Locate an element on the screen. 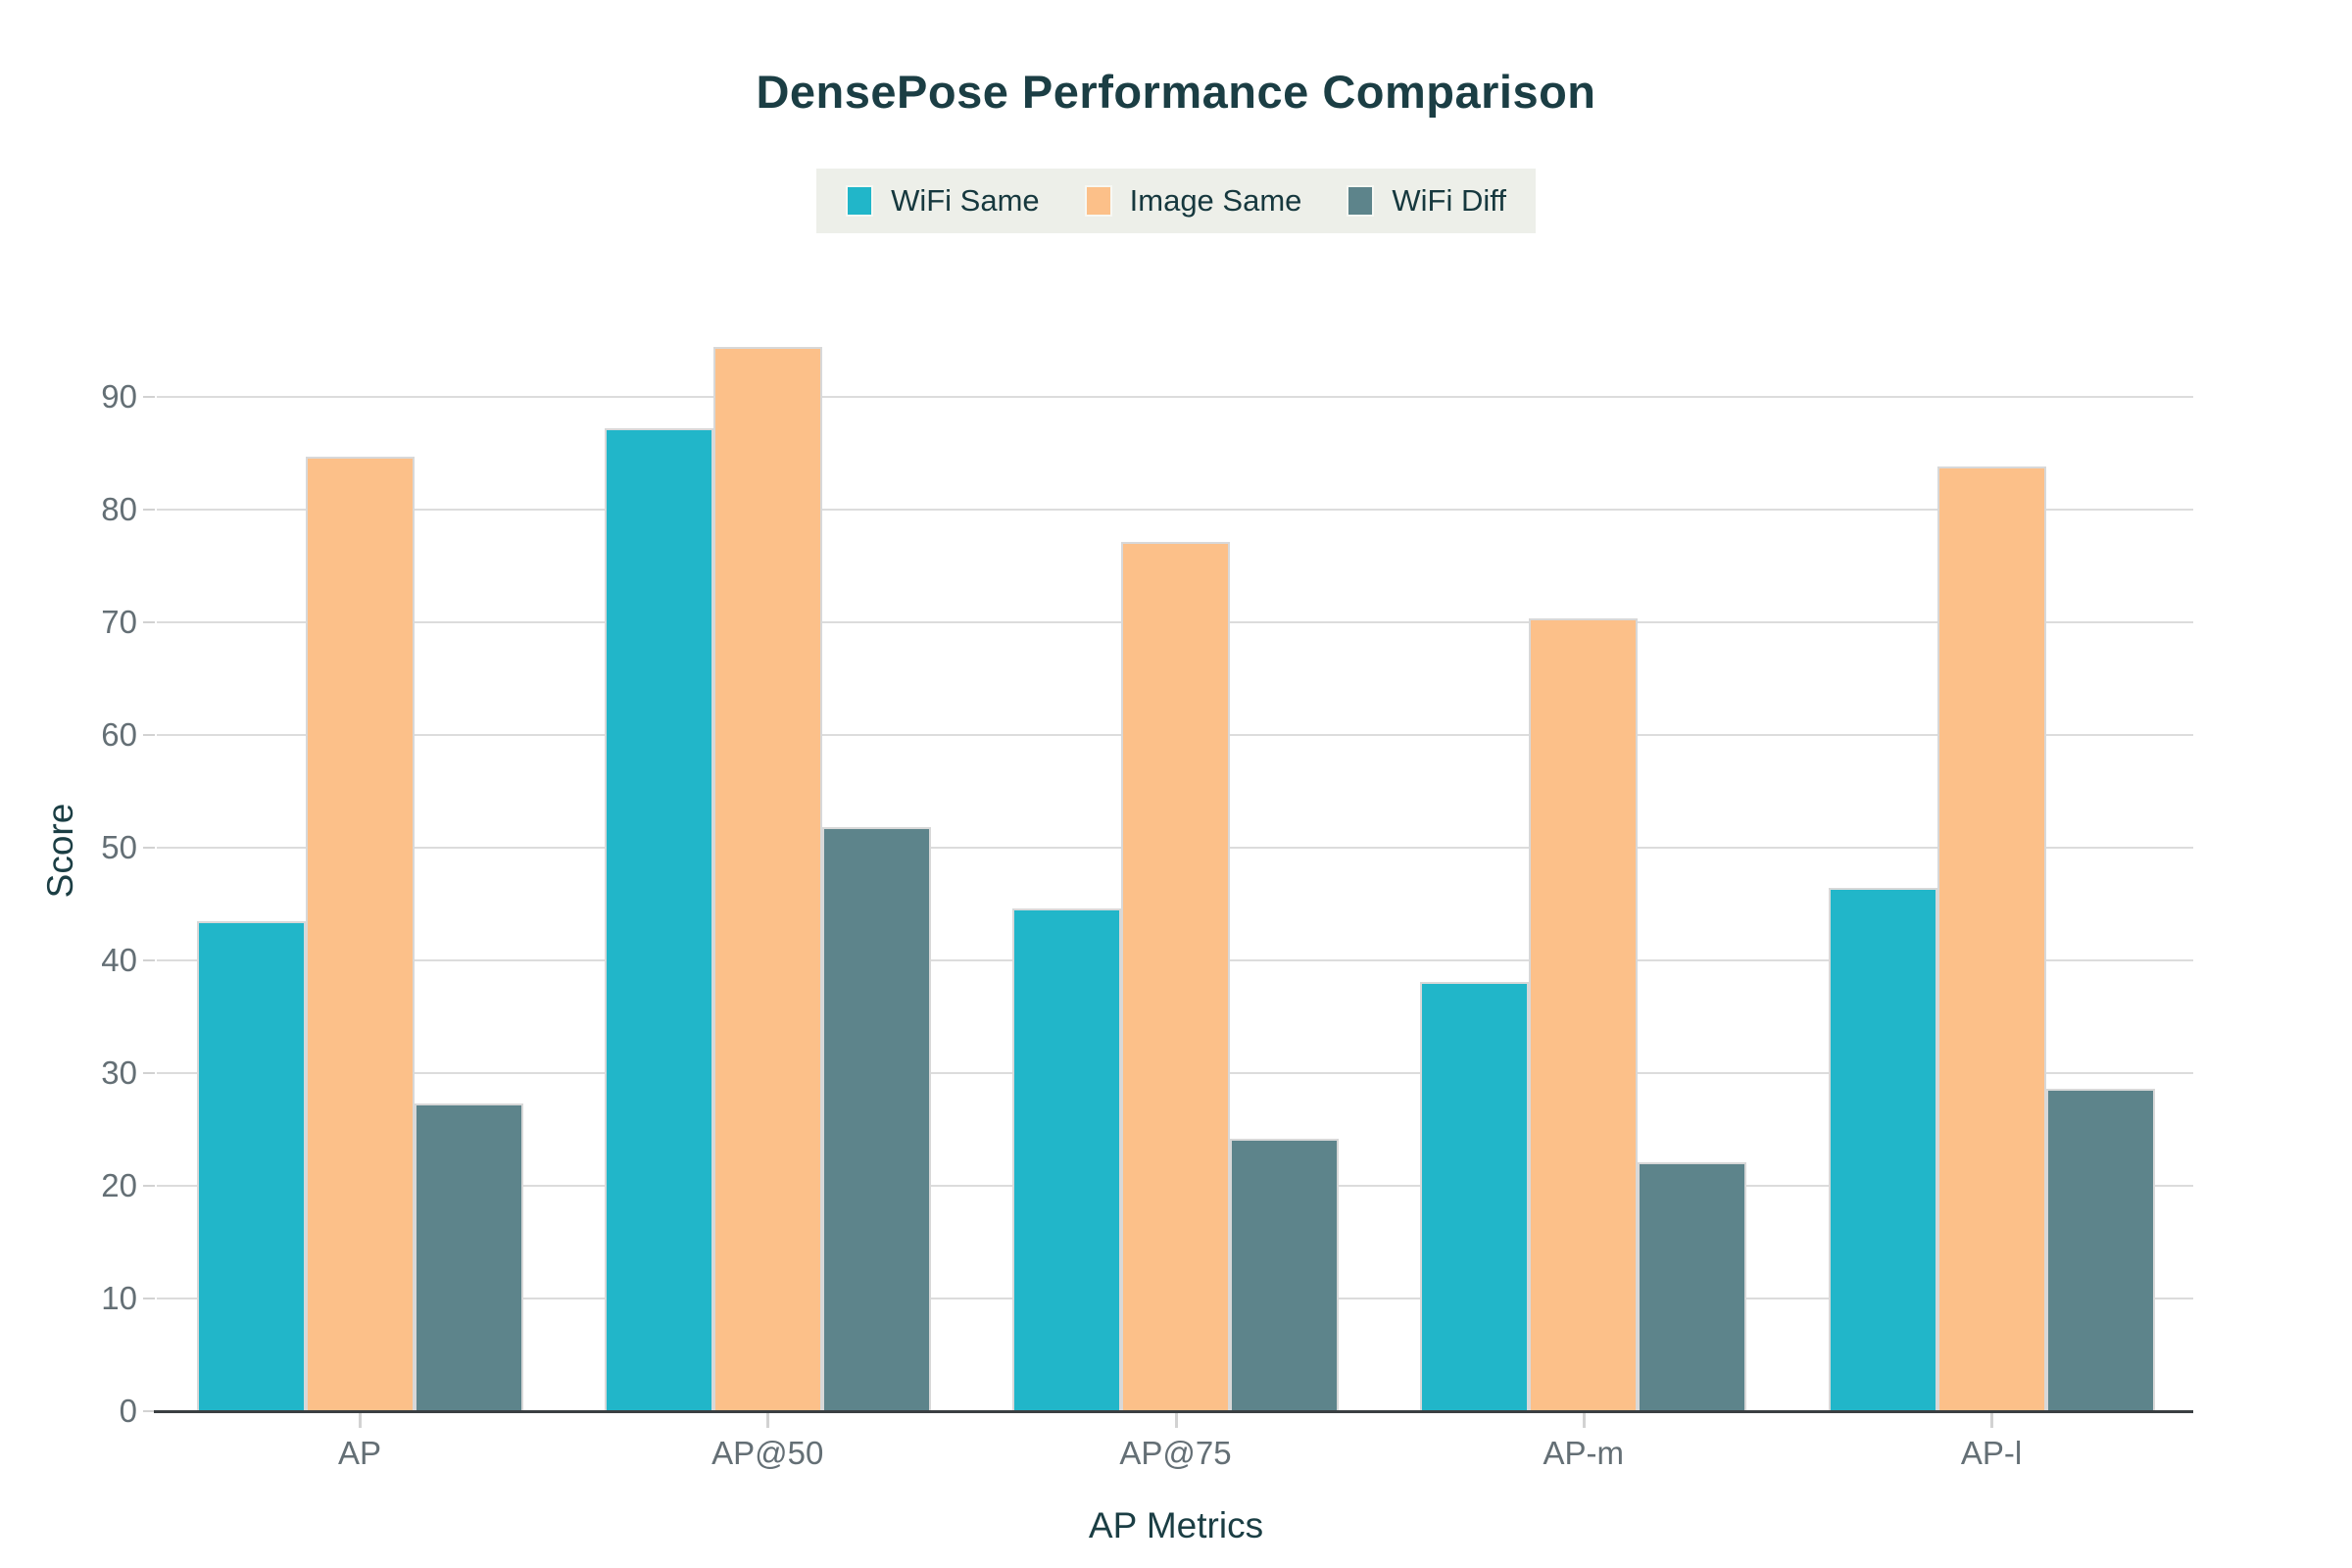 This screenshot has height=1568, width=2352. x-tick-mark-ap-l is located at coordinates (1991, 1420).